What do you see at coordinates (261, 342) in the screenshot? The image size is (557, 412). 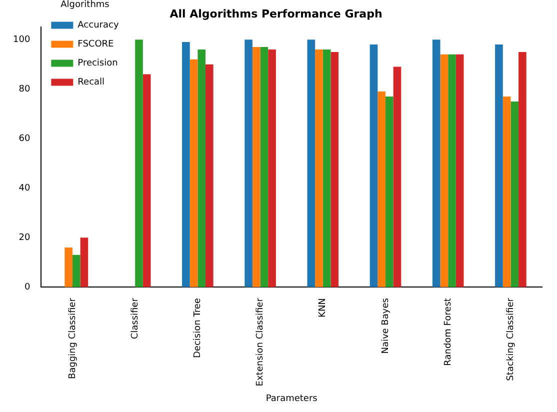 I see `x-tick-label: Extension Classifier` at bounding box center [261, 342].